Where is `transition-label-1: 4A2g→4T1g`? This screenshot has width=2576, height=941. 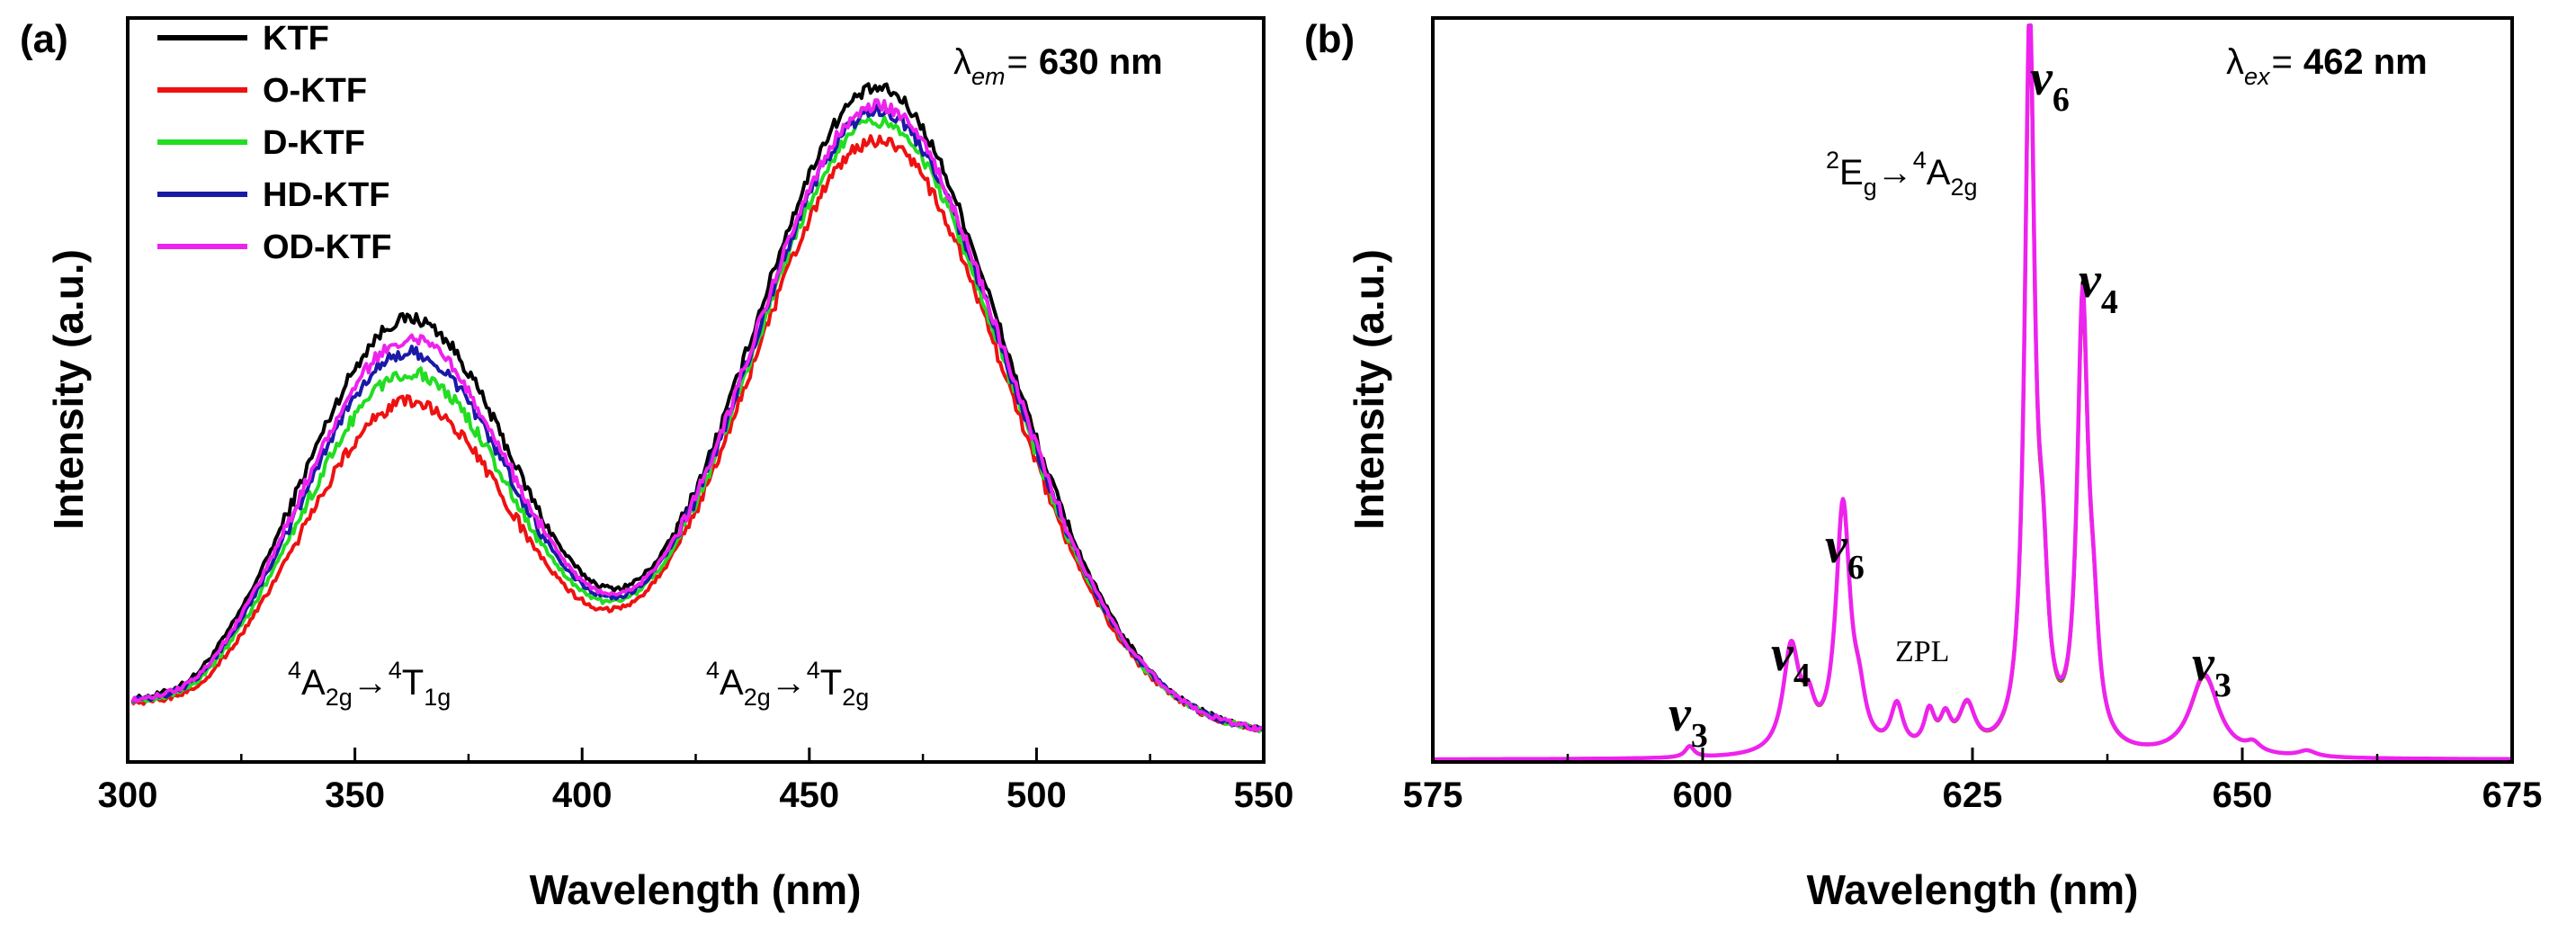 transition-label-1: 4A2g→4T1g is located at coordinates (369, 684).